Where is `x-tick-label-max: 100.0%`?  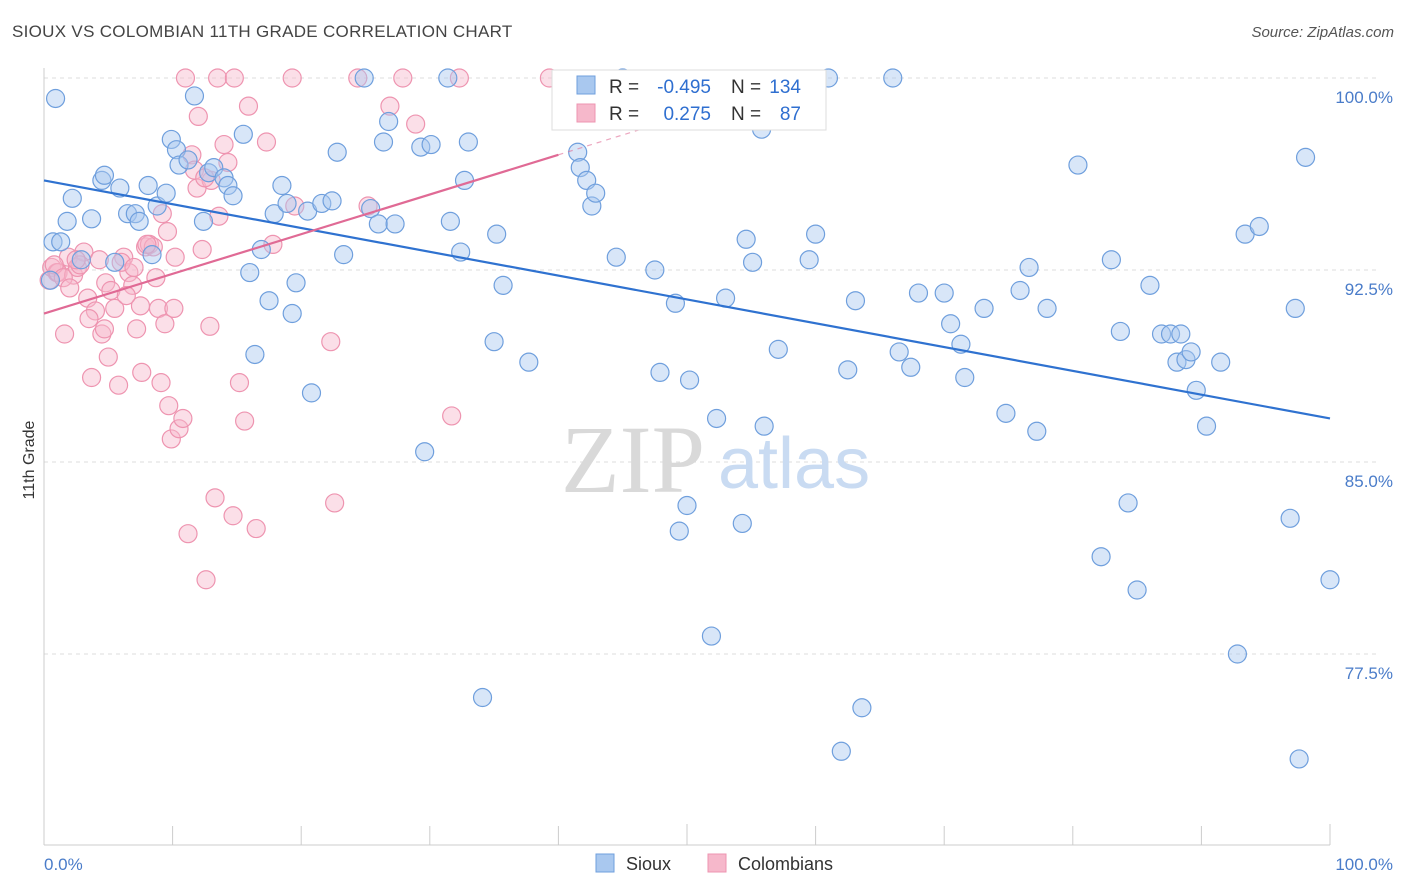 x-tick-label-max: 100.0% is located at coordinates (1364, 864).